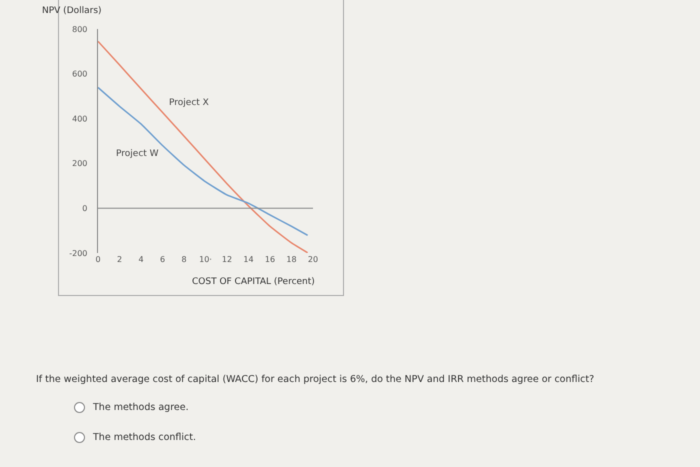 The image size is (700, 467). Describe the element at coordinates (80, 74) in the screenshot. I see `y-tick-label: 600` at that location.